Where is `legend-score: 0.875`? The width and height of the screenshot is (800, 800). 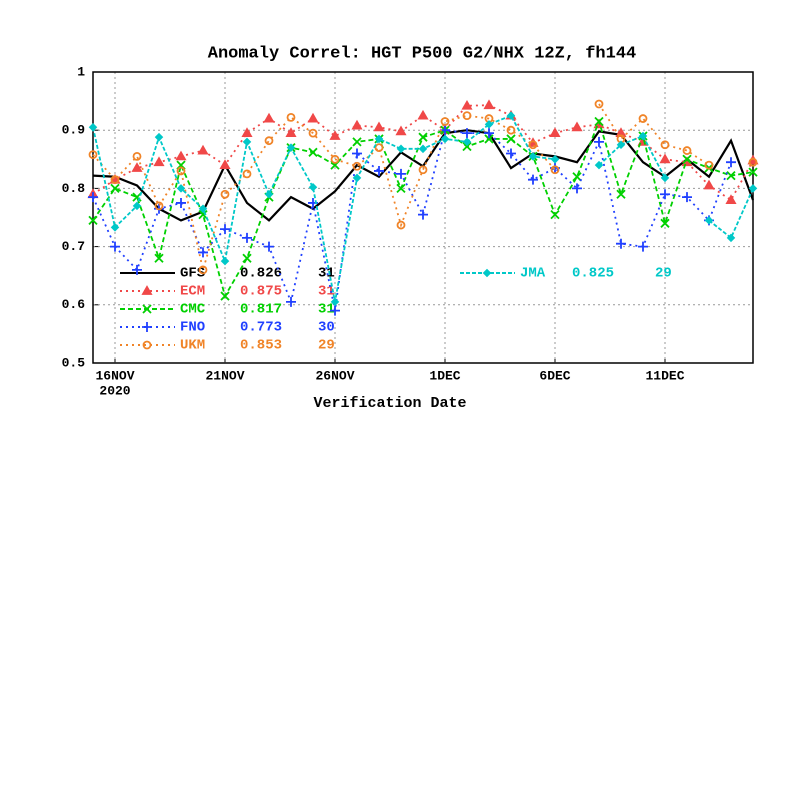 legend-score: 0.875 is located at coordinates (261, 292).